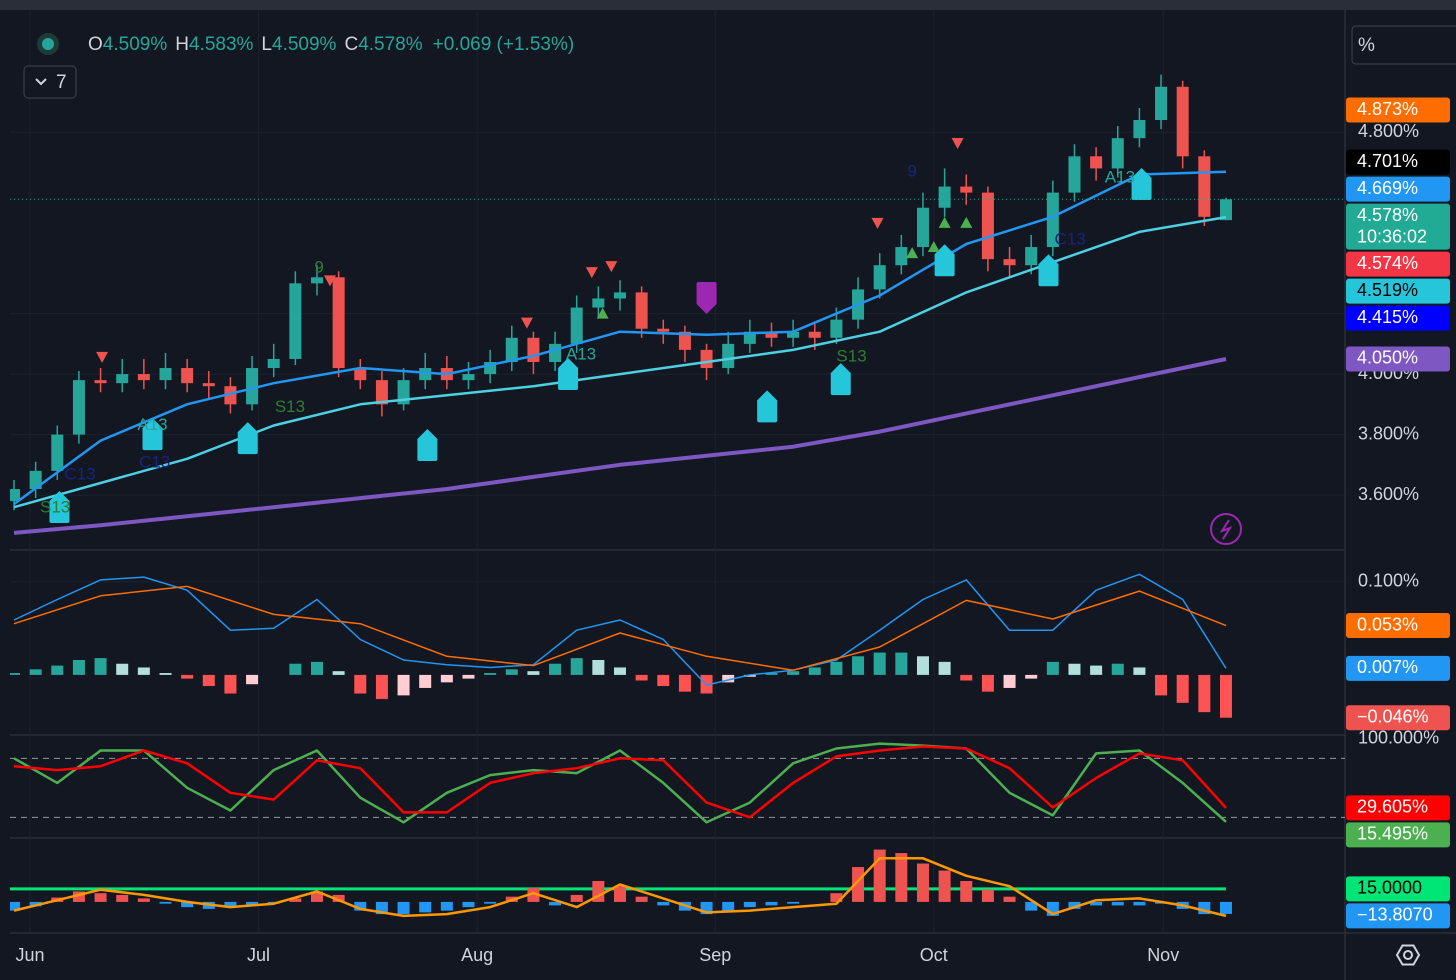 The image size is (1456, 980). I want to click on indicator-line, so click(620, 783).